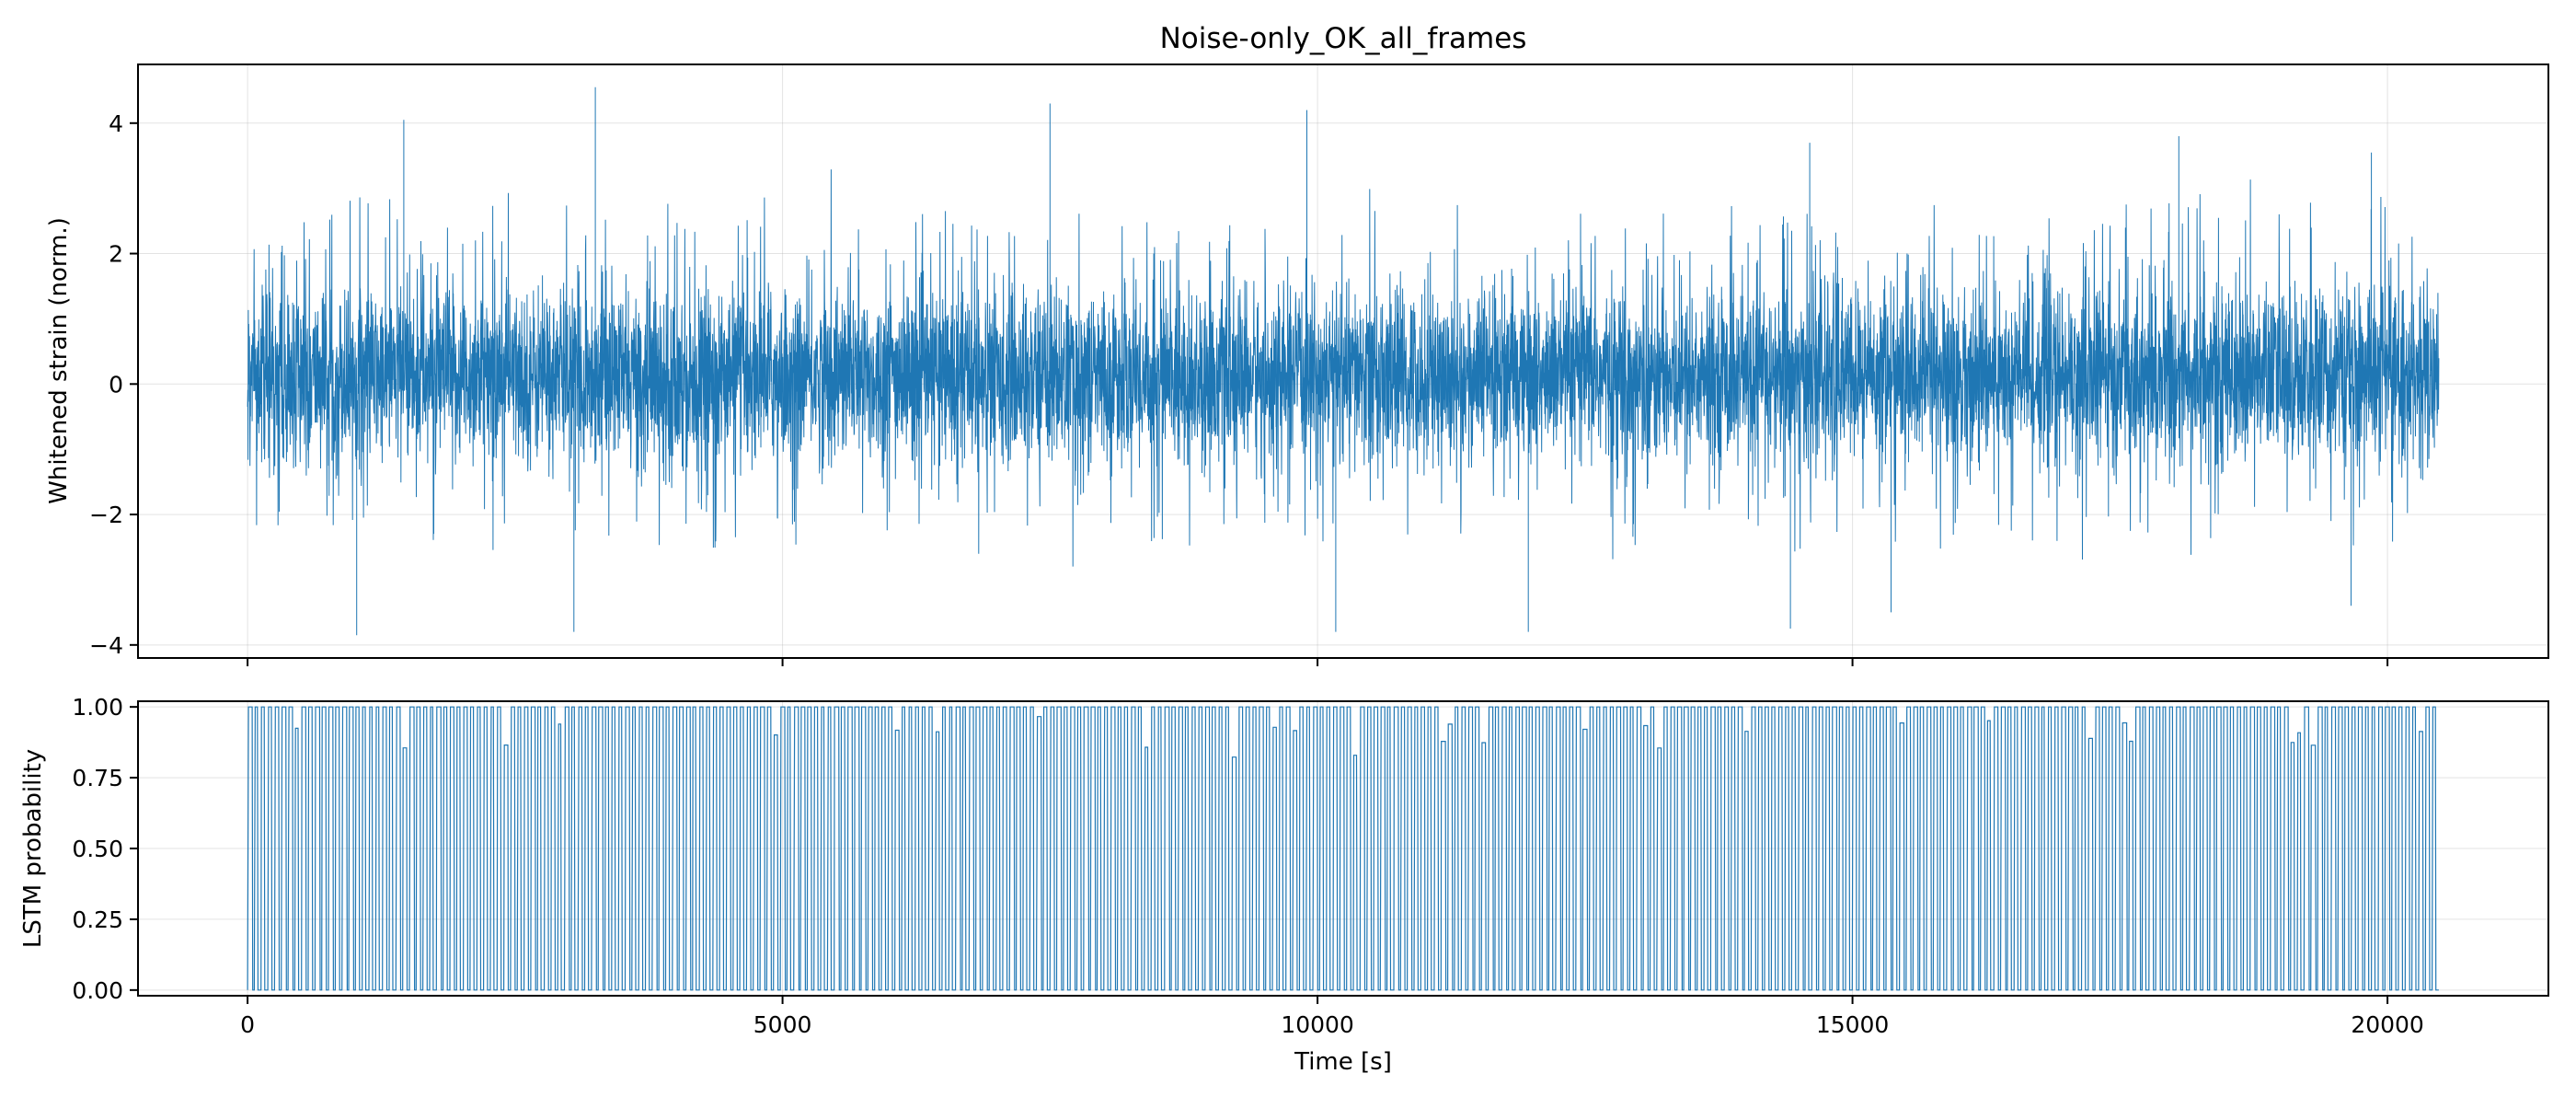  I want to click on probability-y-tick-label: 0.75, so click(97, 778).